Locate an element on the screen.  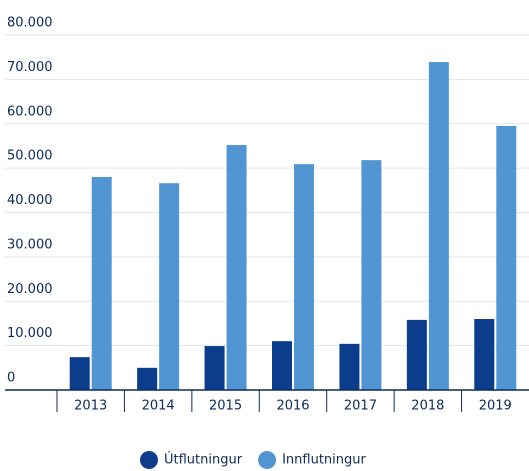
x-tick-label: 2013 is located at coordinates (90, 406).